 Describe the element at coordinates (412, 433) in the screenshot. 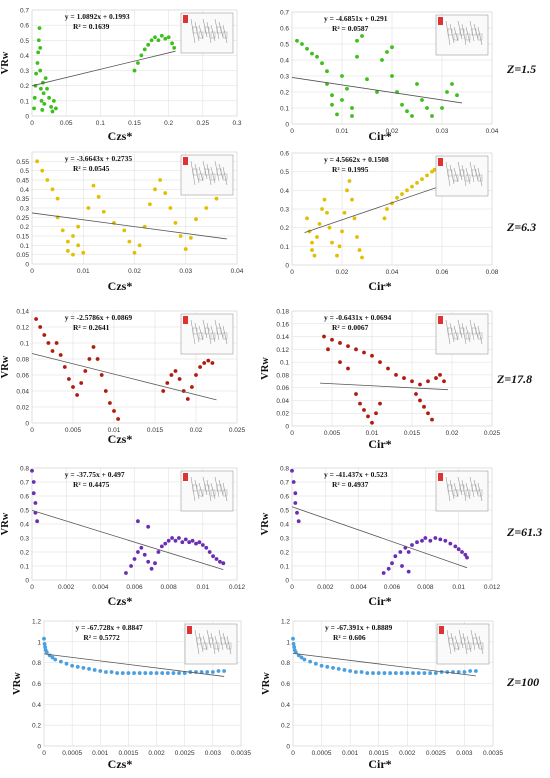

I see `x-tick-label: 0.015` at that location.